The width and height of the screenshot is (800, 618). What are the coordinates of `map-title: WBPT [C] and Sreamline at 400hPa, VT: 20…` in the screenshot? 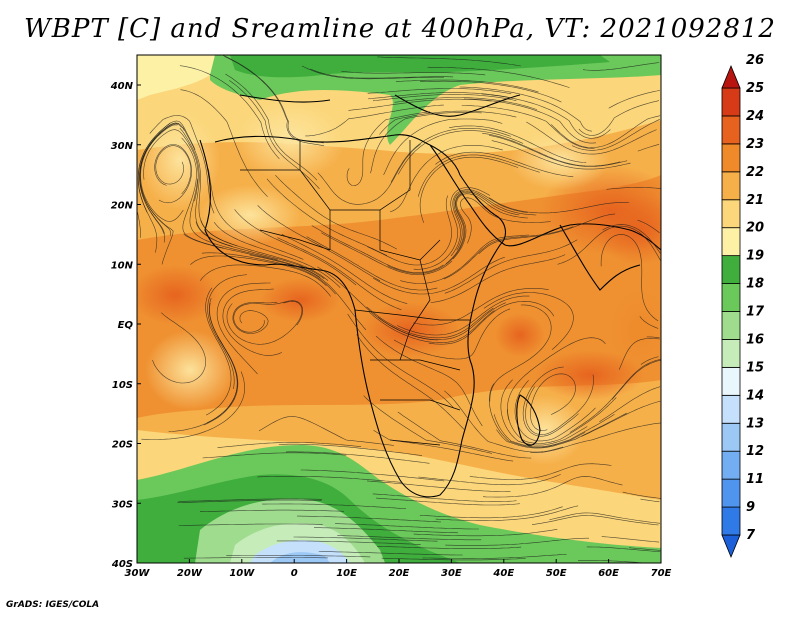 It's located at (400, 29).